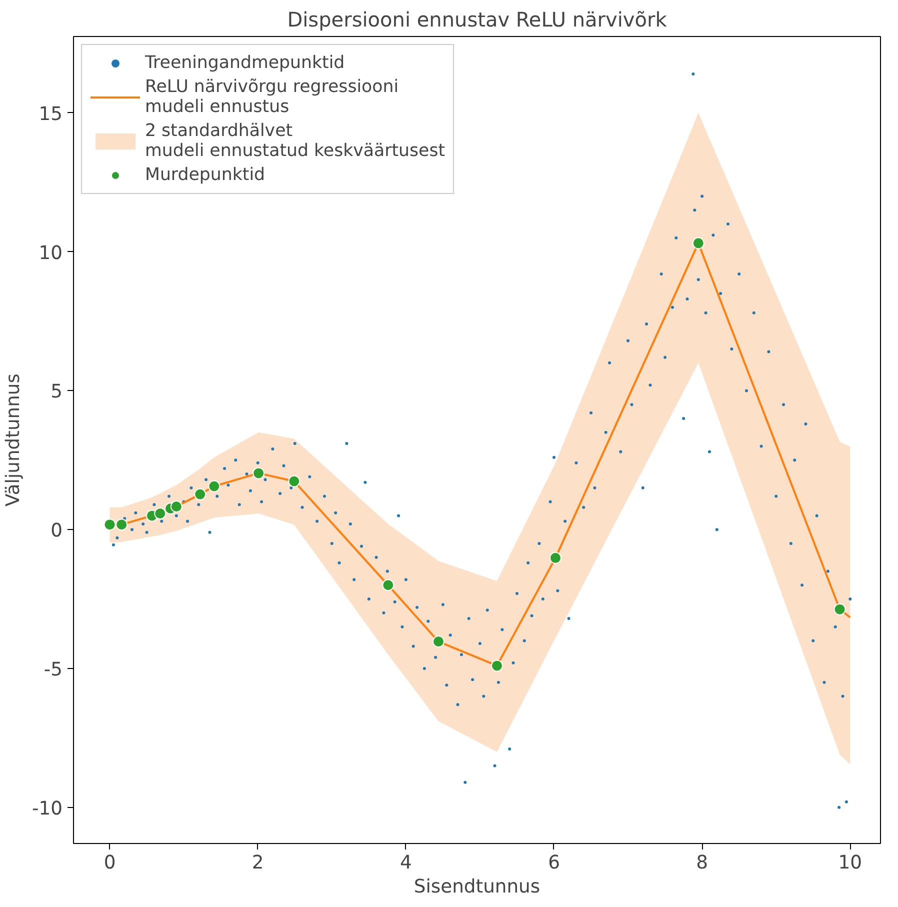 The image size is (898, 907). What do you see at coordinates (258, 863) in the screenshot?
I see `x-tick-label: 2` at bounding box center [258, 863].